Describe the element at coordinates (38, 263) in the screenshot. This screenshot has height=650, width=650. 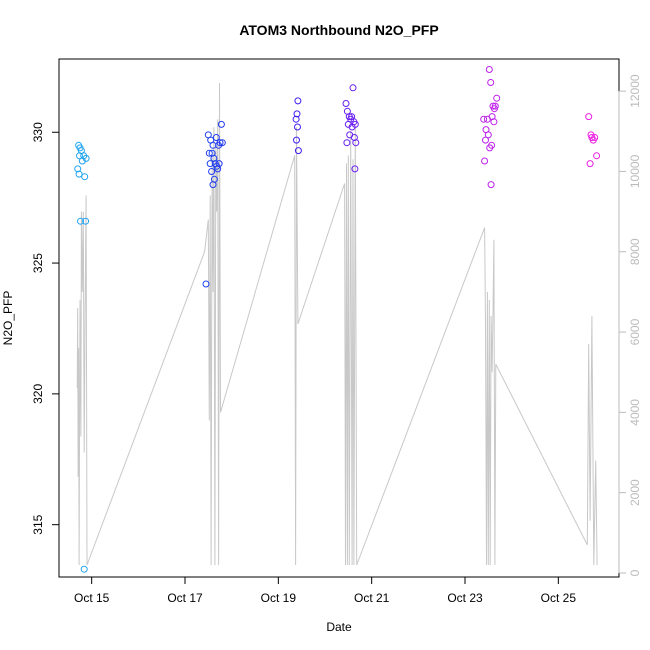
I see `y-tick-label: 325` at that location.